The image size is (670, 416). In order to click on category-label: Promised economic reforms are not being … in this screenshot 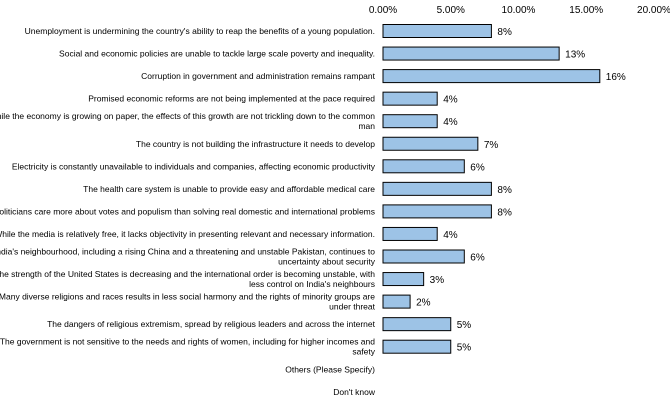, I will do `click(231, 99)`.